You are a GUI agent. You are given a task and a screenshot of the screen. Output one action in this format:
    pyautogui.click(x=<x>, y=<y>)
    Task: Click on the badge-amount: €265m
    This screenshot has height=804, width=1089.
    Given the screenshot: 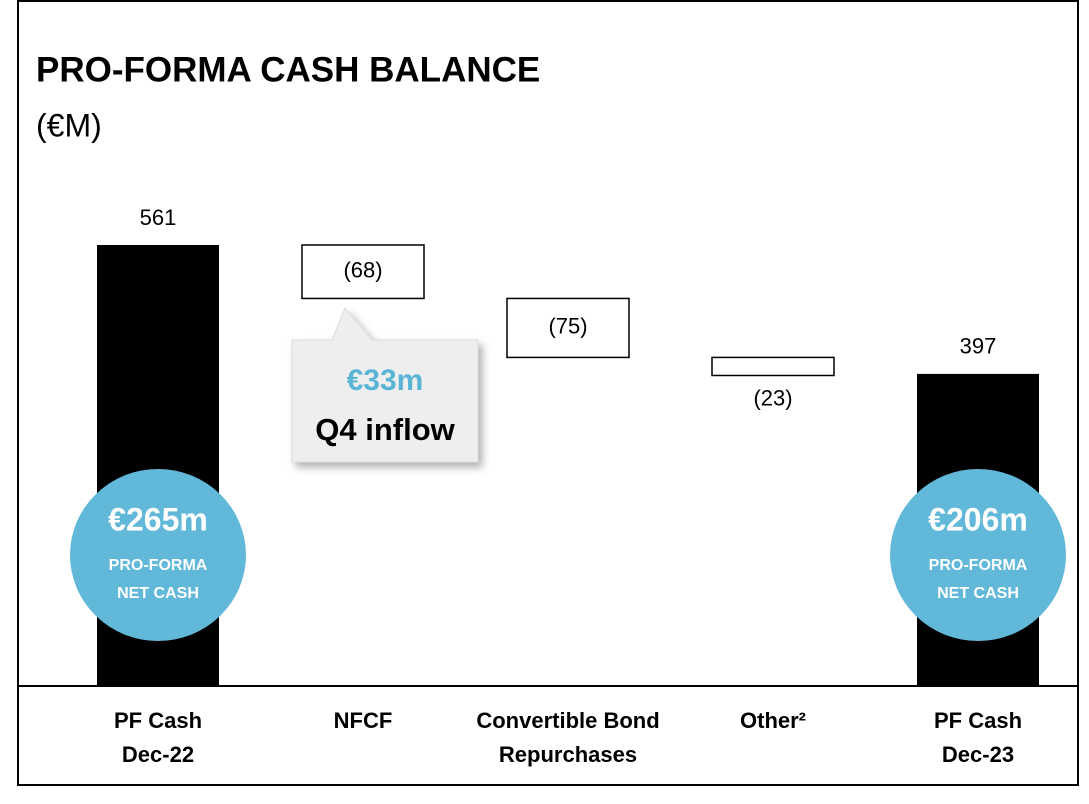 What is the action you would take?
    pyautogui.click(x=158, y=519)
    